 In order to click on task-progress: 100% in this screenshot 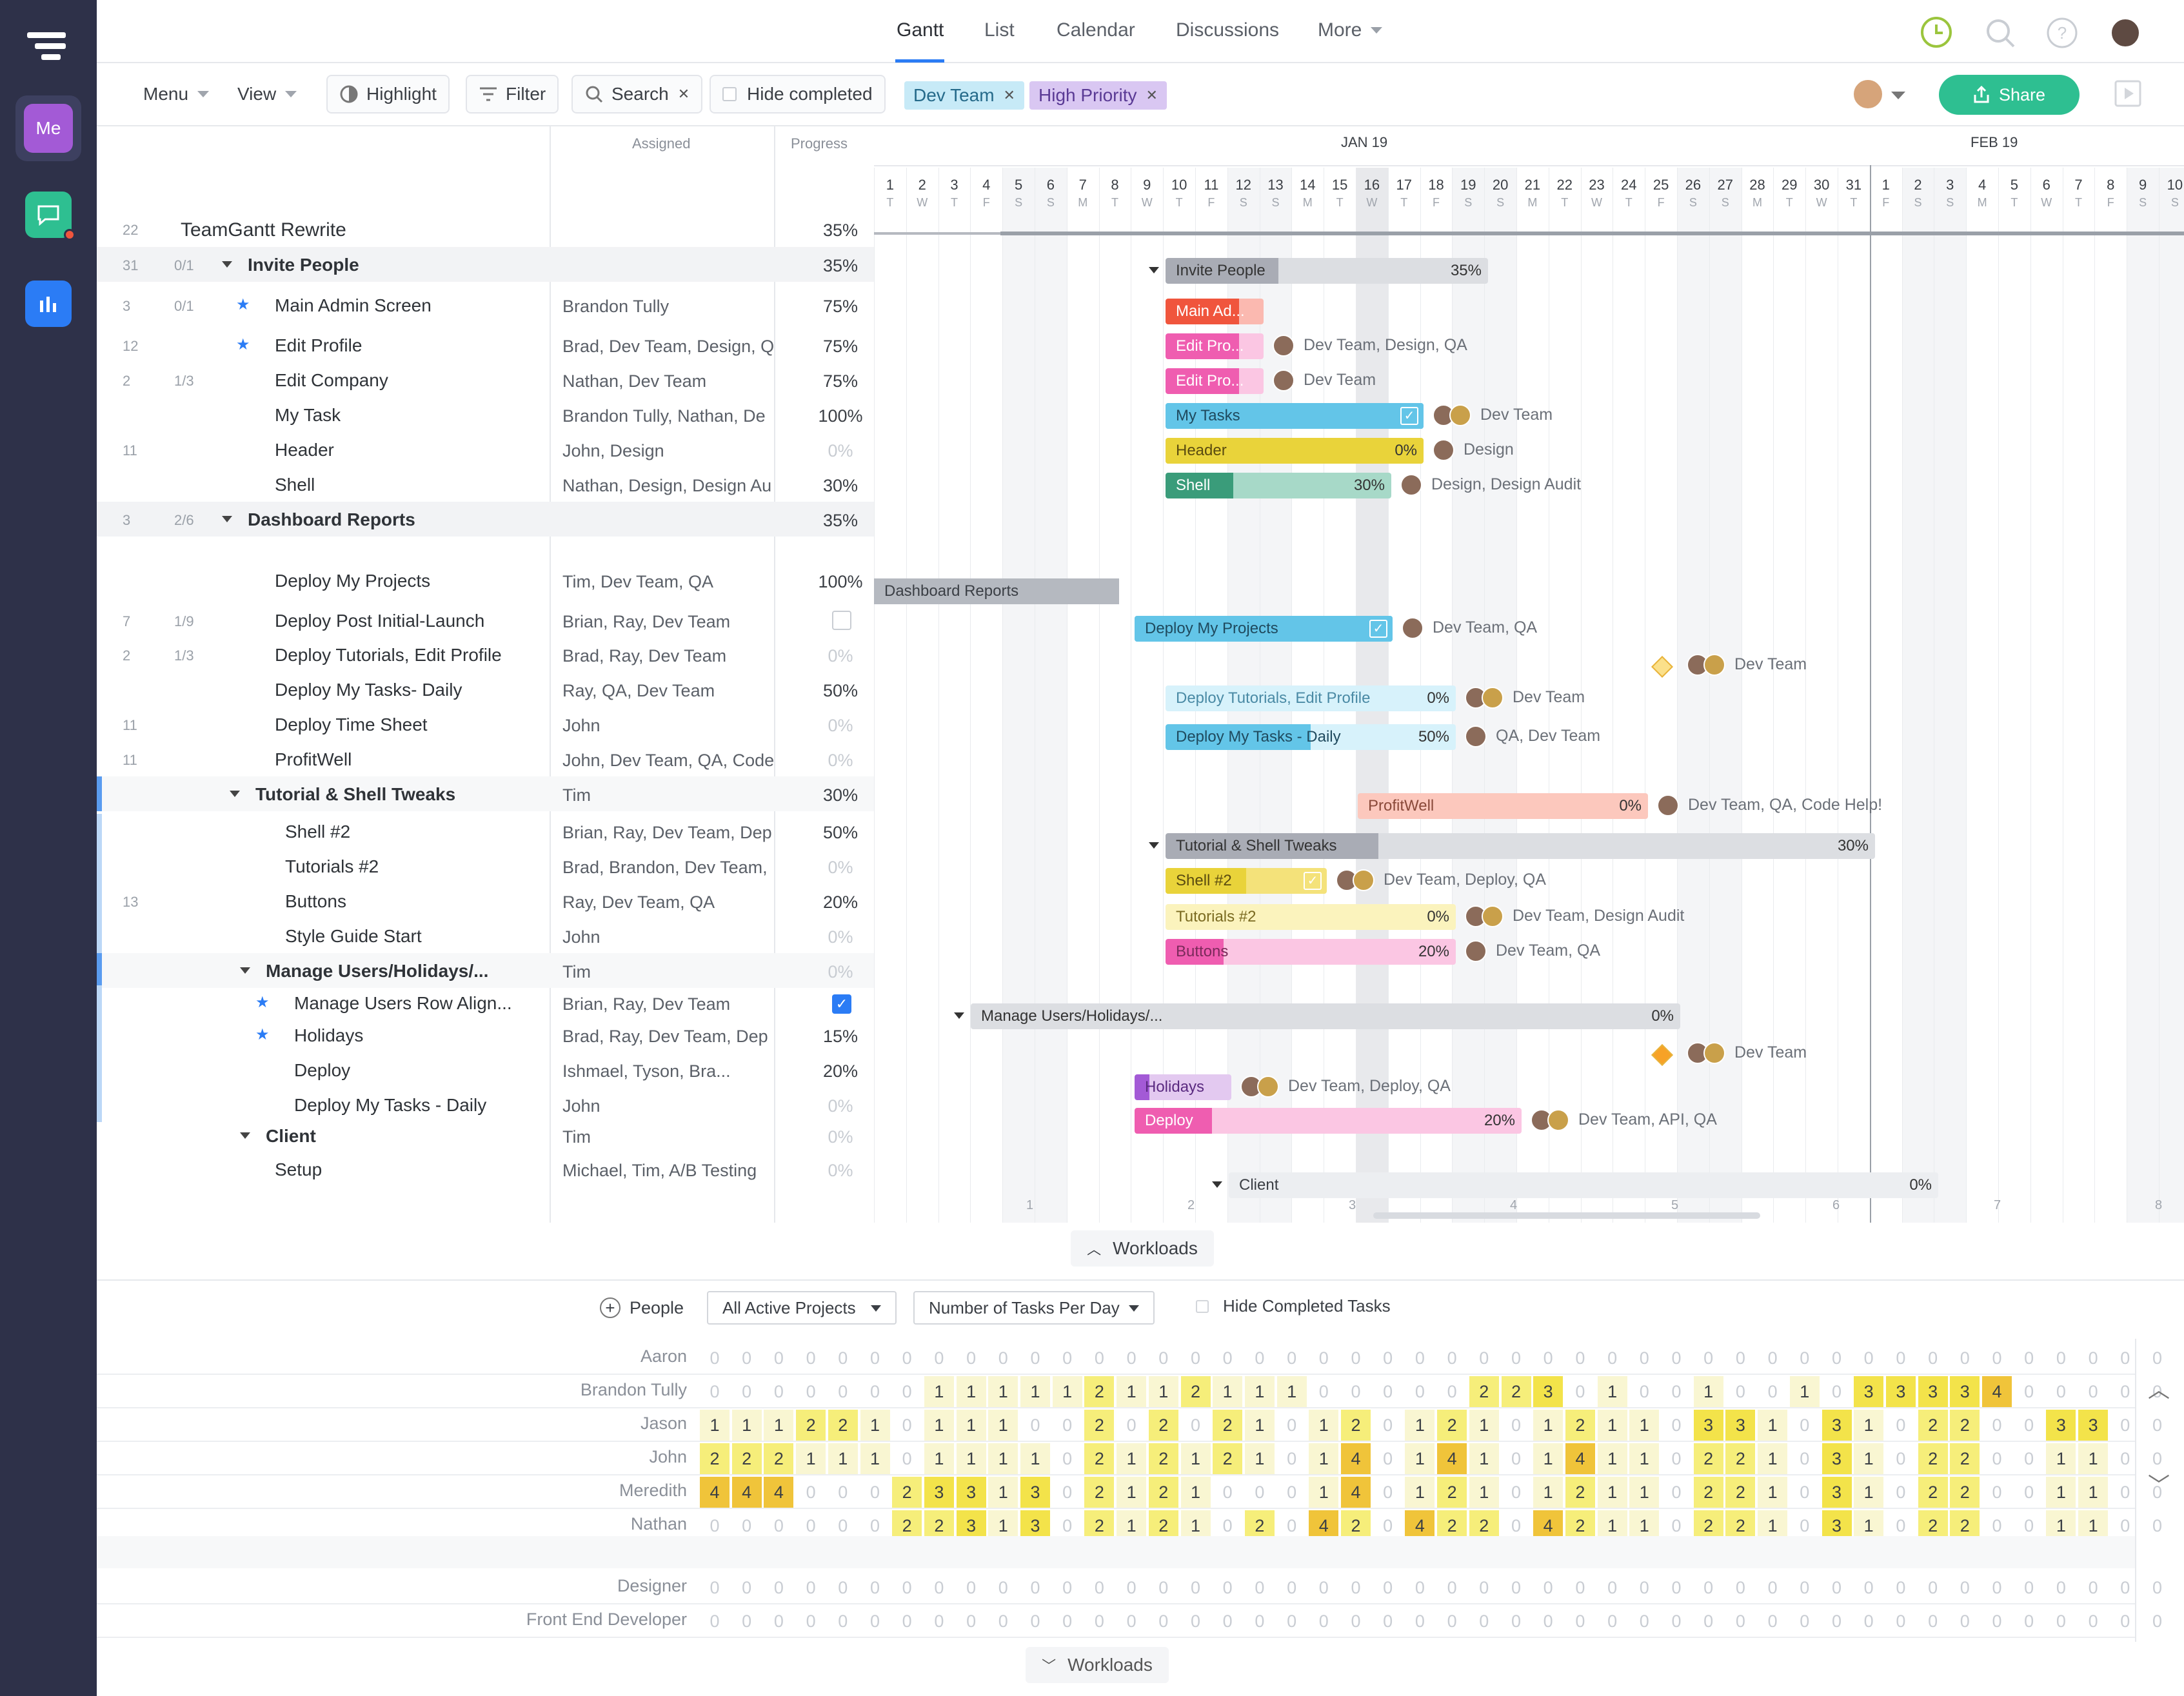, I will do `click(840, 416)`.